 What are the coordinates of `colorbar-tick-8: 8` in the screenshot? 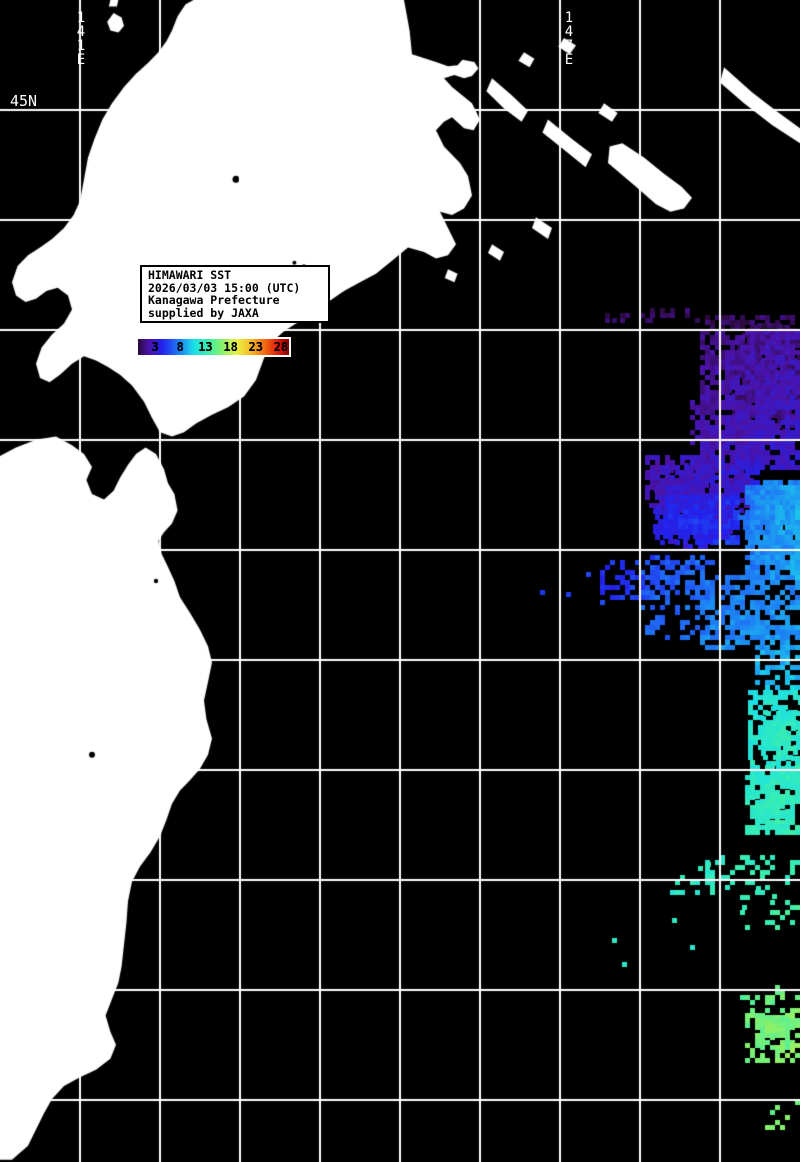 It's located at (180, 347).